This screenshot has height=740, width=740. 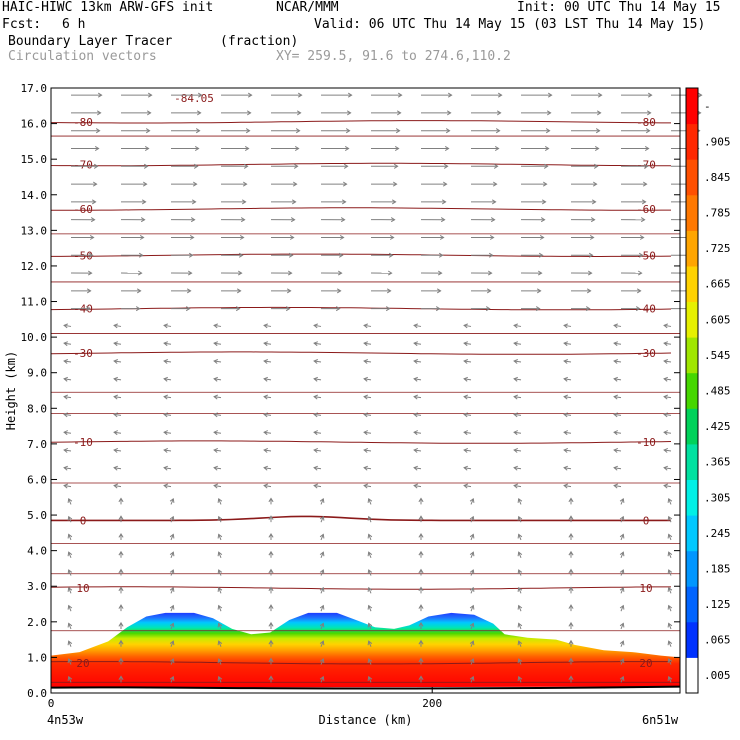 I want to click on y-tick-label: 0.0, so click(x=37, y=693).